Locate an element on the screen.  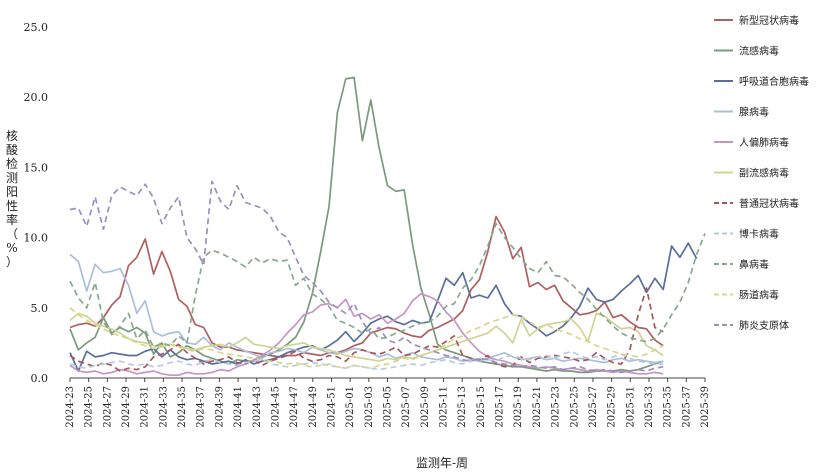
x-tick-label: 2025-13 is located at coordinates (462, 407).